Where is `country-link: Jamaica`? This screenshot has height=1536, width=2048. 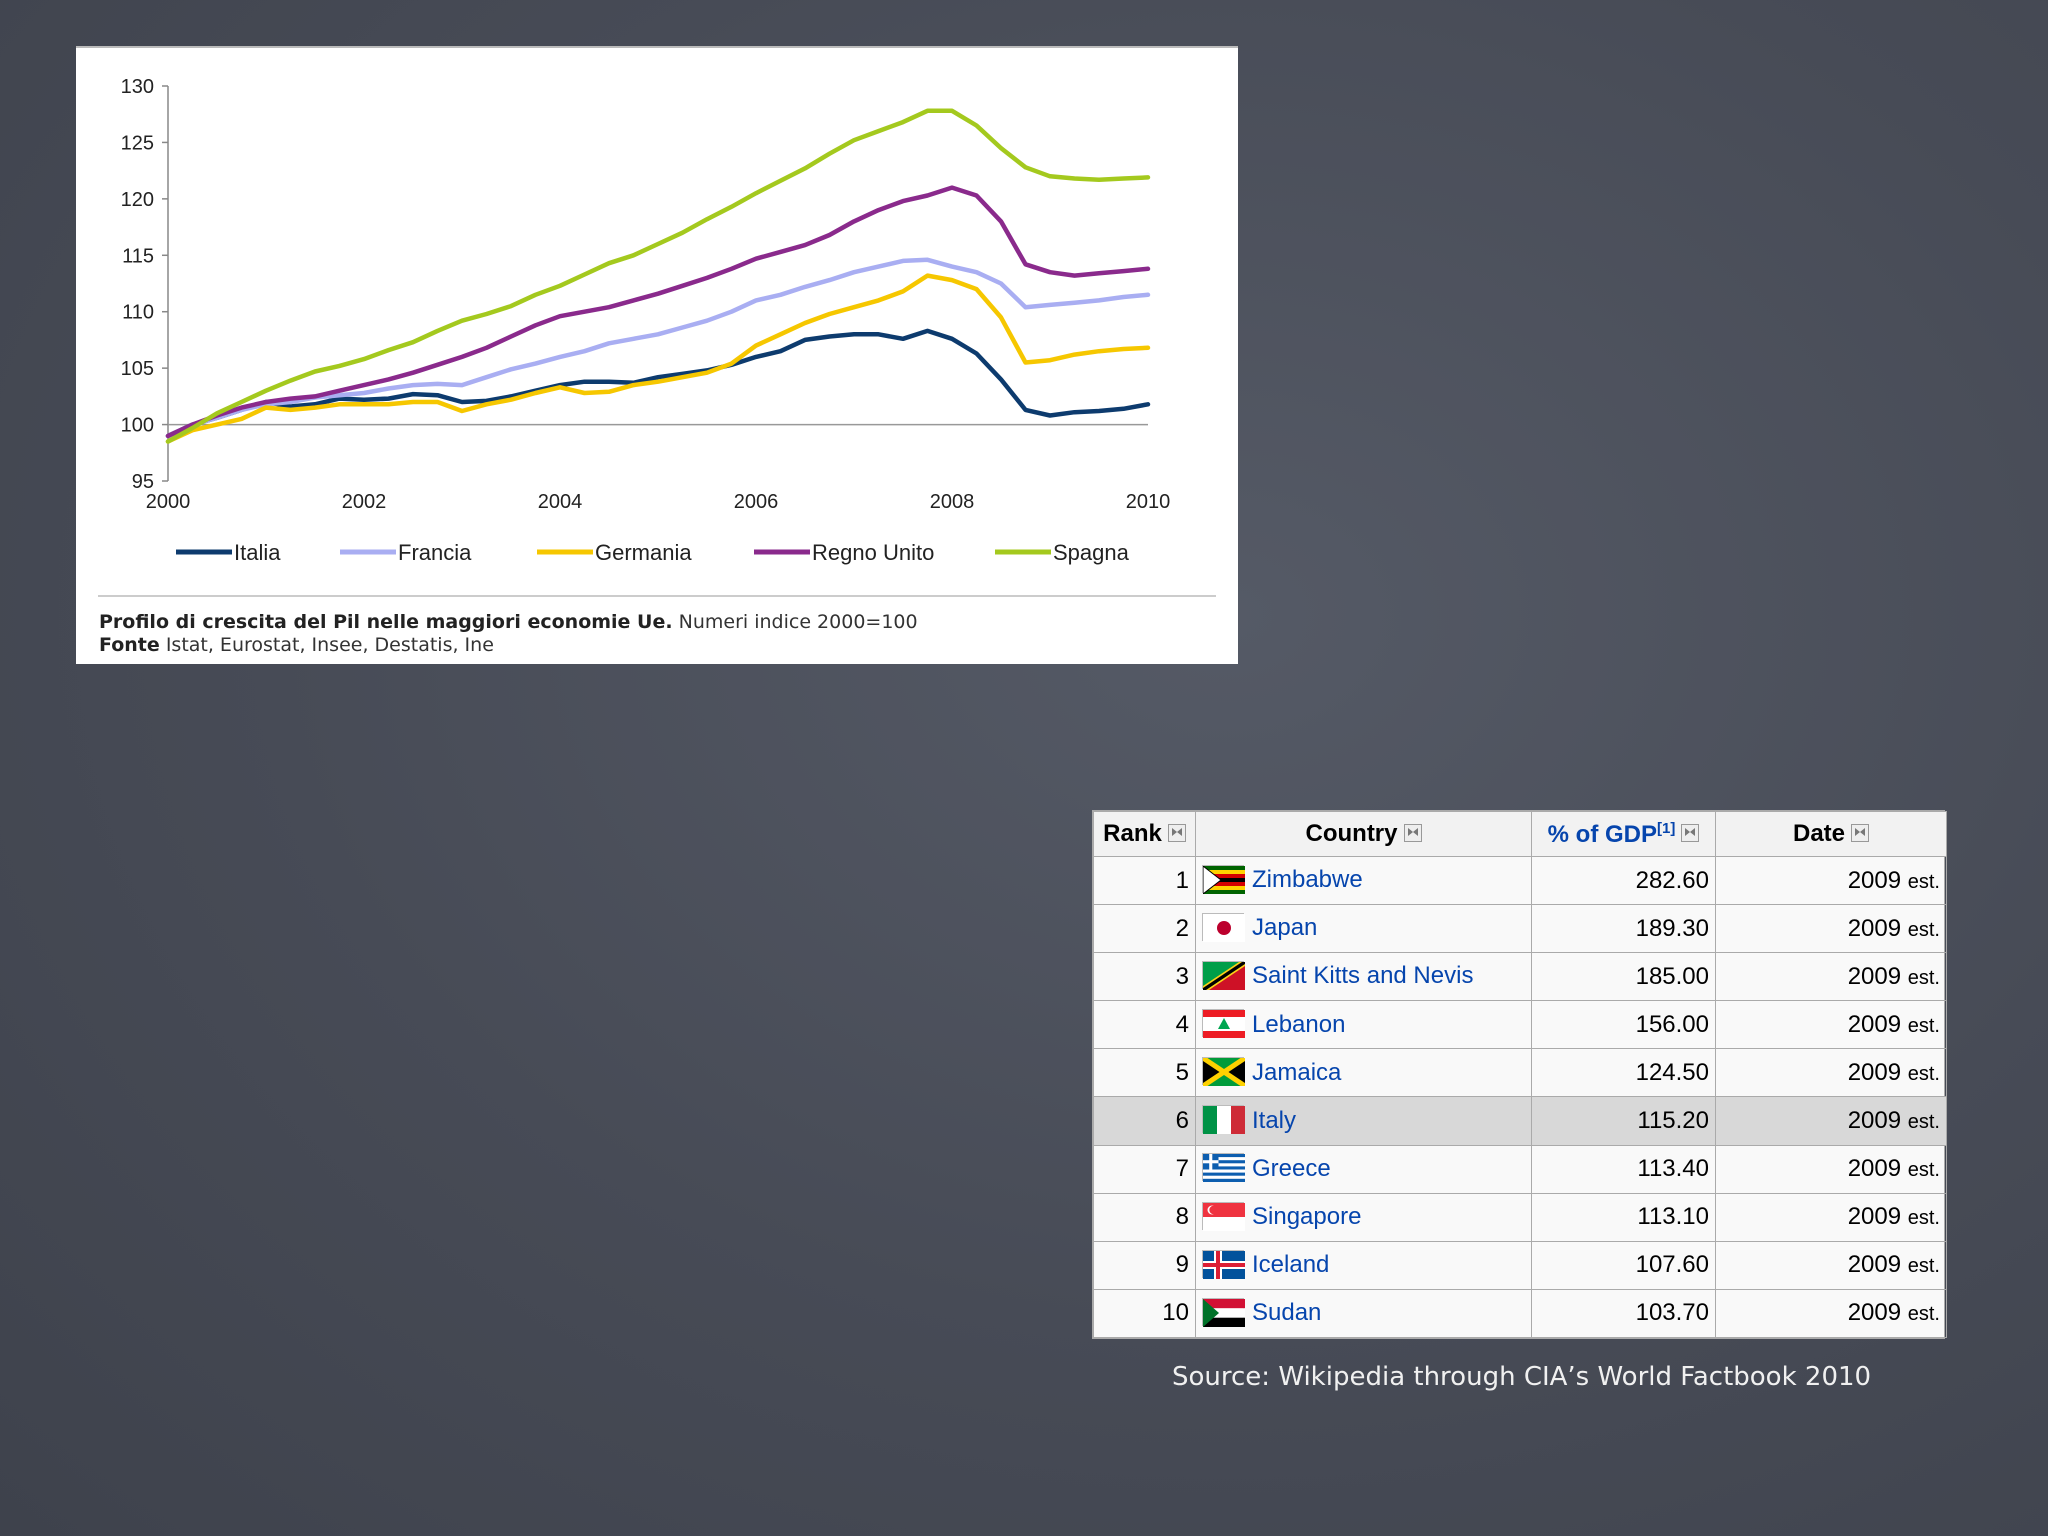
country-link: Jamaica is located at coordinates (1297, 1072).